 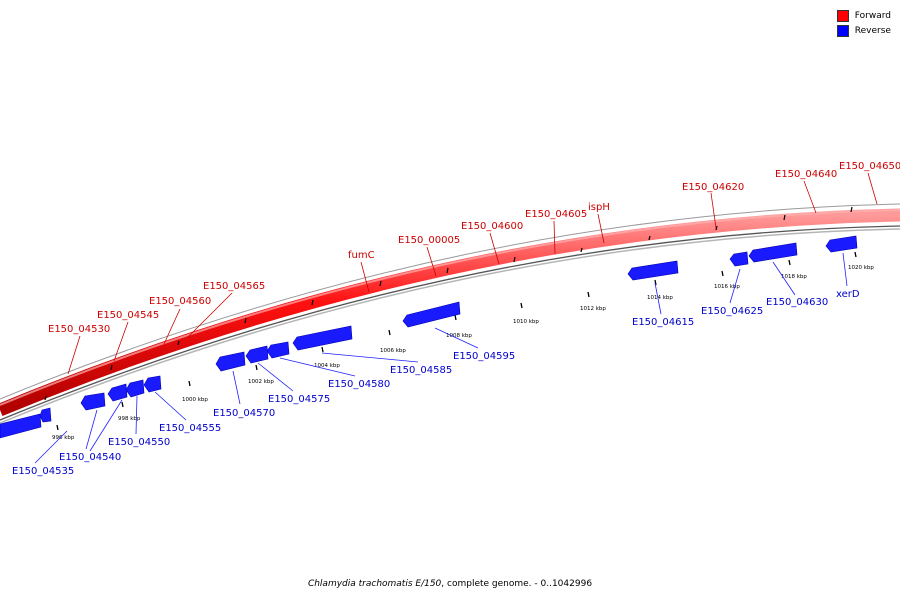 I want to click on gene-label-reverse: E150_04585, so click(x=421, y=370).